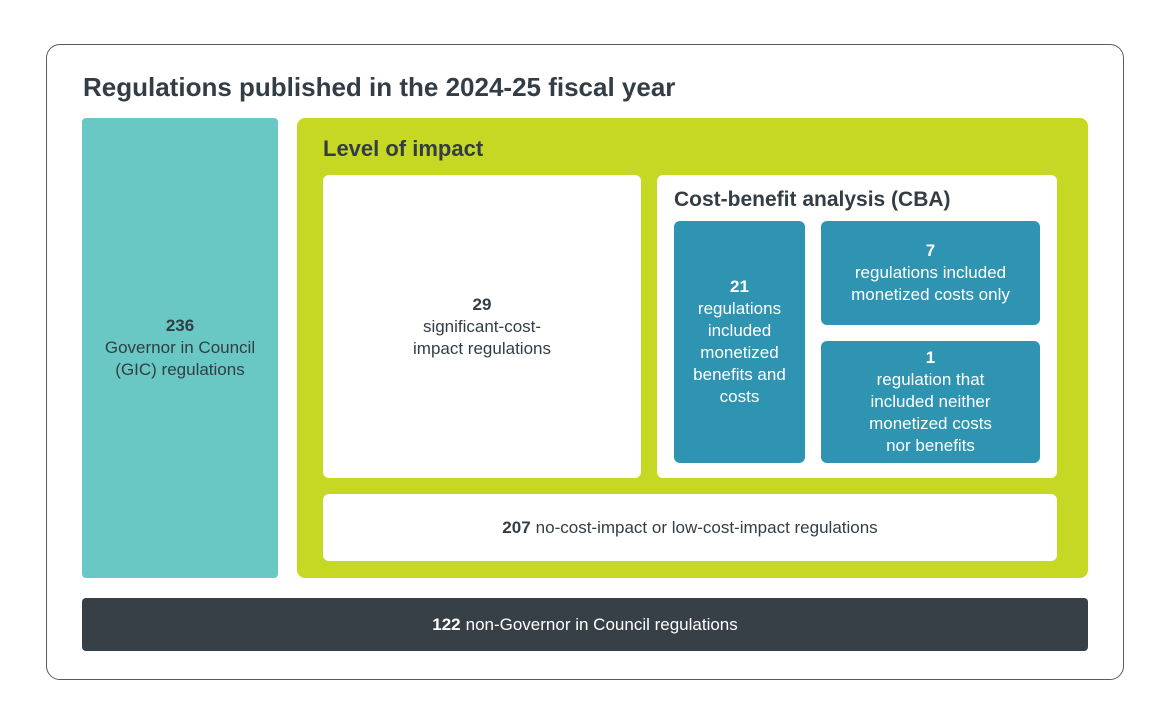 The height and width of the screenshot is (724, 1170). I want to click on significant-impact-box: 29 significant-cost- impact regulations, so click(482, 326).